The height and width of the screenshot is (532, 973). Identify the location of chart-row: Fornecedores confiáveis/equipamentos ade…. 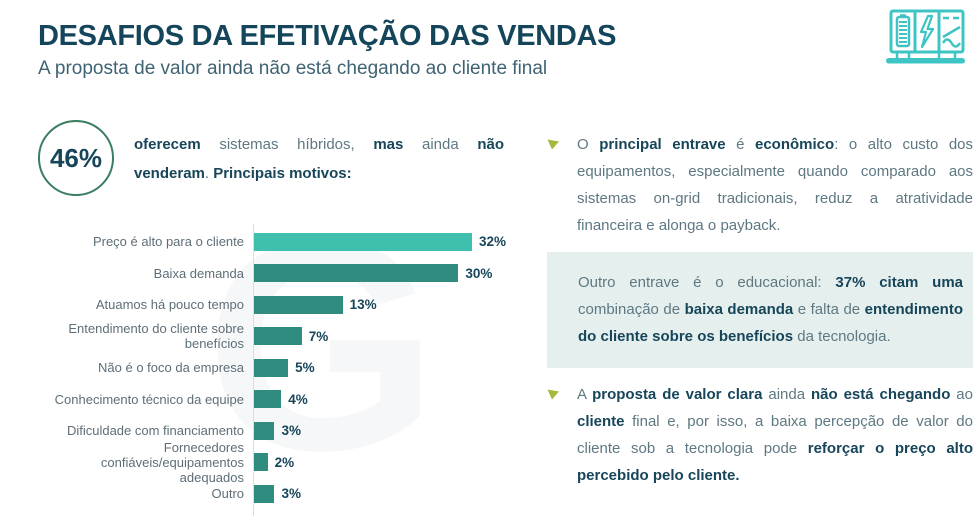
(280, 462).